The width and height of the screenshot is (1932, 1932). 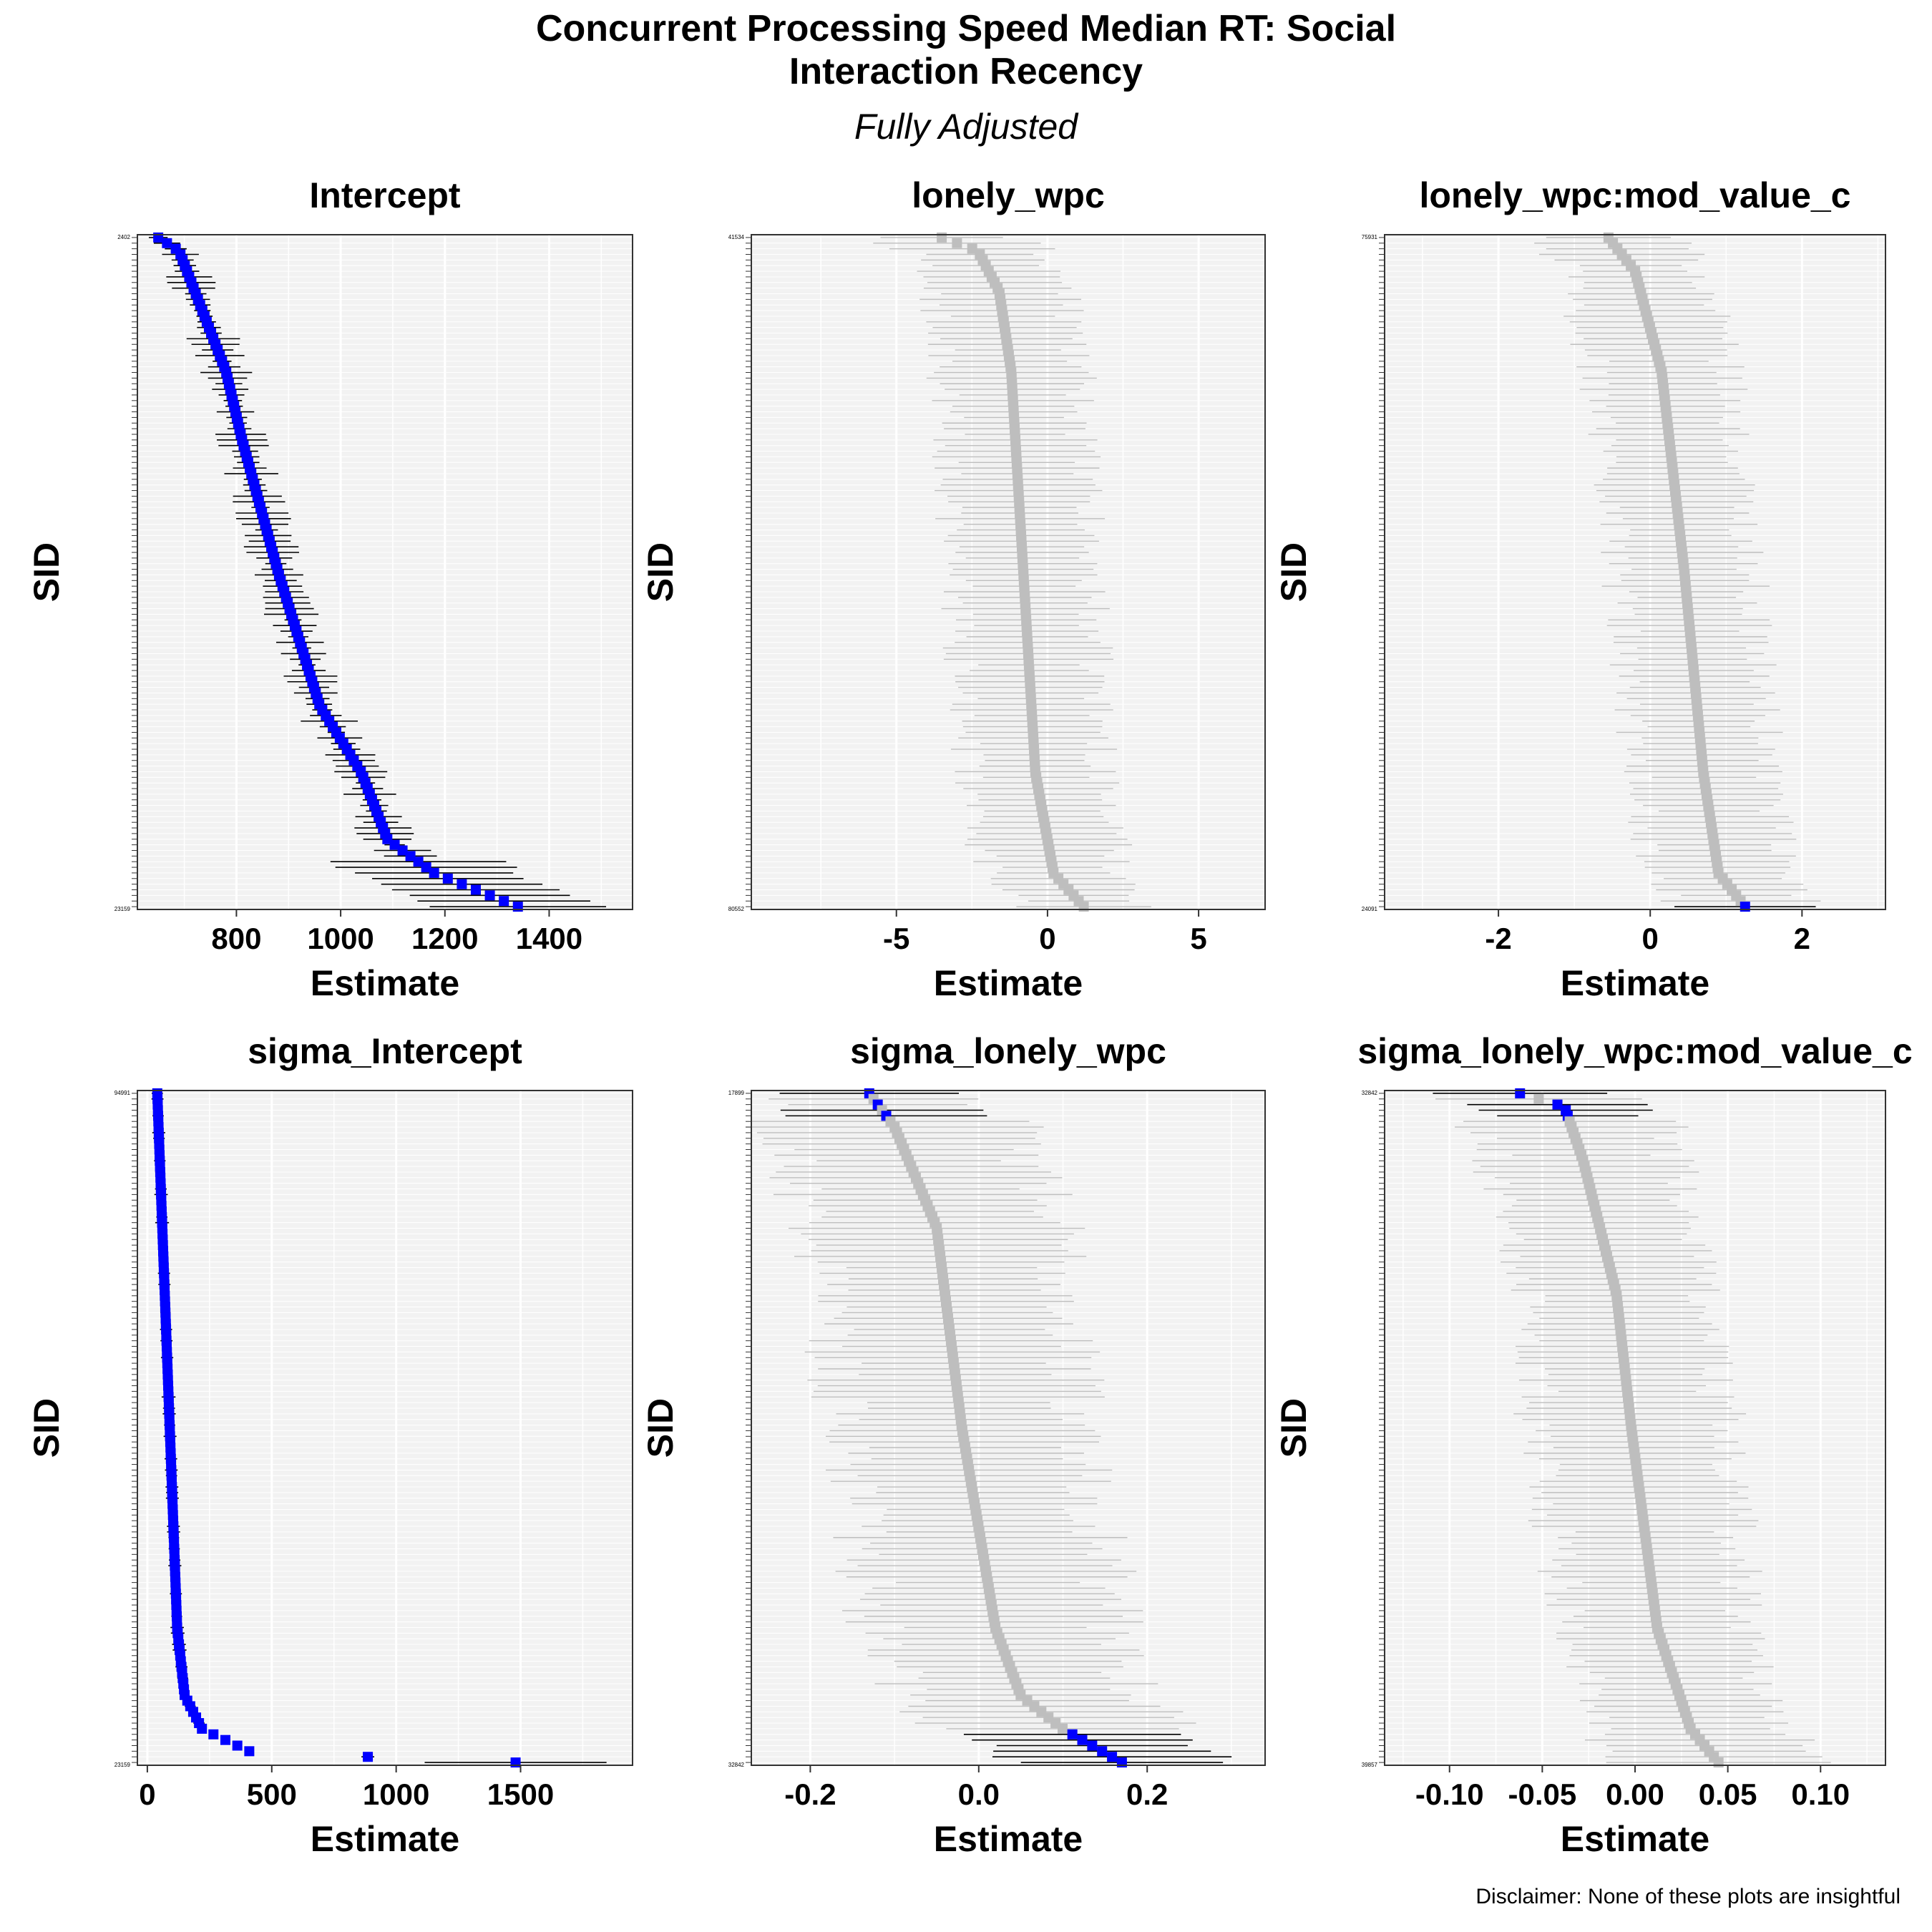 What do you see at coordinates (444, 938) in the screenshot?
I see `x-tick-label: 1200` at bounding box center [444, 938].